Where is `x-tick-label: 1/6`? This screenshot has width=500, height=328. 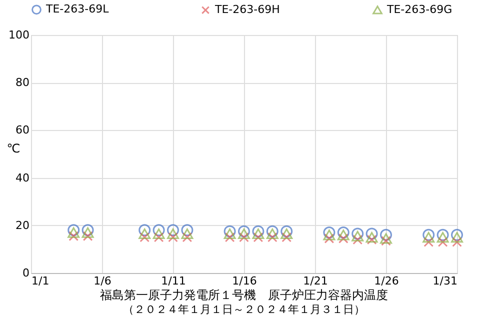 x-tick-label: 1/6 is located at coordinates (103, 281).